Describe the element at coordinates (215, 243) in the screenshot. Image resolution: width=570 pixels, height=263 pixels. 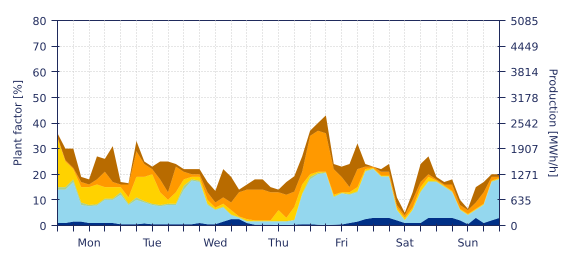
I see `x-tick-label: Wed` at that location.